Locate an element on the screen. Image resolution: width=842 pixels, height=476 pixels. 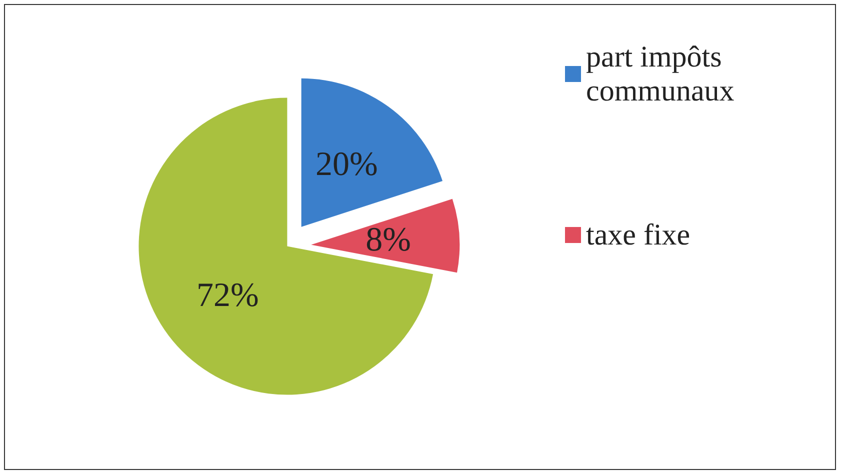
data-label: 20% is located at coordinates (347, 164).